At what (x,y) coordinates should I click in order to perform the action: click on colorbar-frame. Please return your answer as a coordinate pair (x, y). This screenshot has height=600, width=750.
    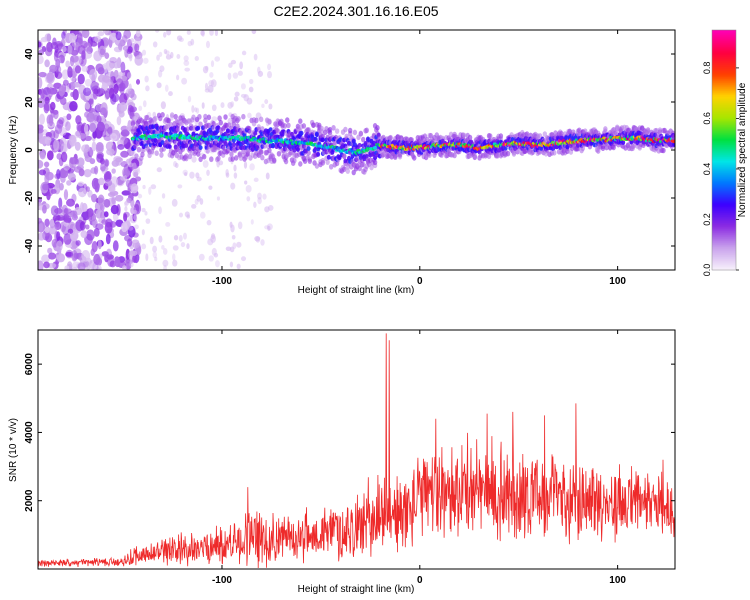
    Looking at the image, I should click on (724, 150).